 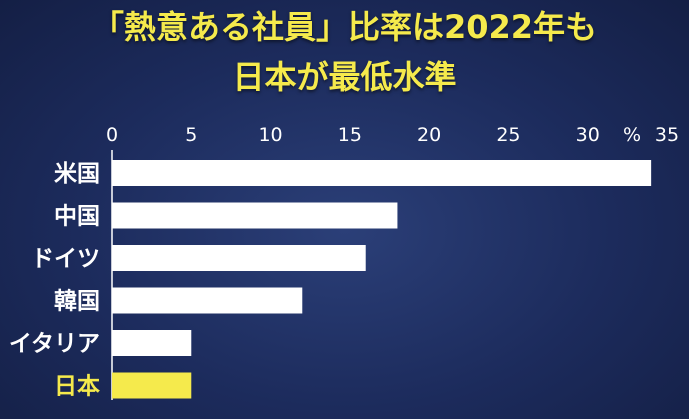 What do you see at coordinates (77, 301) in the screenshot?
I see `category-label: 韓国` at bounding box center [77, 301].